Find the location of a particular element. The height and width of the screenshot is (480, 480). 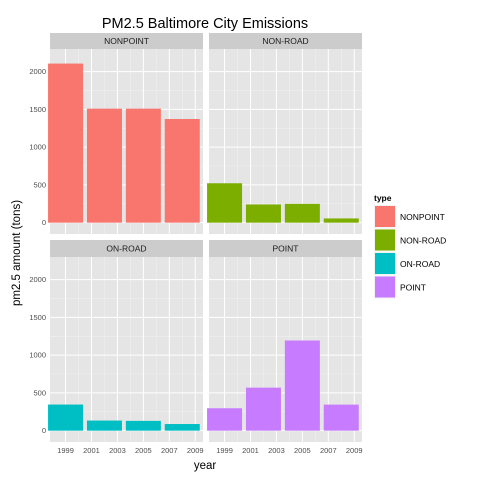

bar-non-road-2005 is located at coordinates (302, 213).